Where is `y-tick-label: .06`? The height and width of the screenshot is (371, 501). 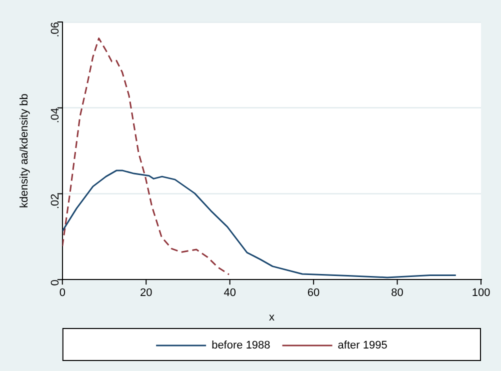 y-tick-label: .06 is located at coordinates (55, 30).